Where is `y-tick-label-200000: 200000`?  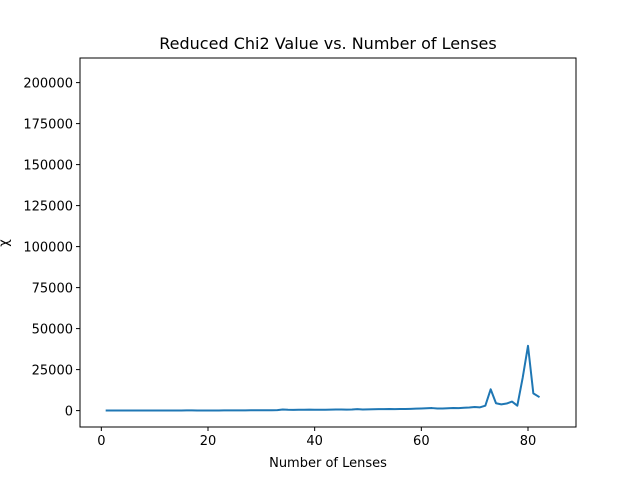 y-tick-label-200000: 200000 is located at coordinates (48, 84).